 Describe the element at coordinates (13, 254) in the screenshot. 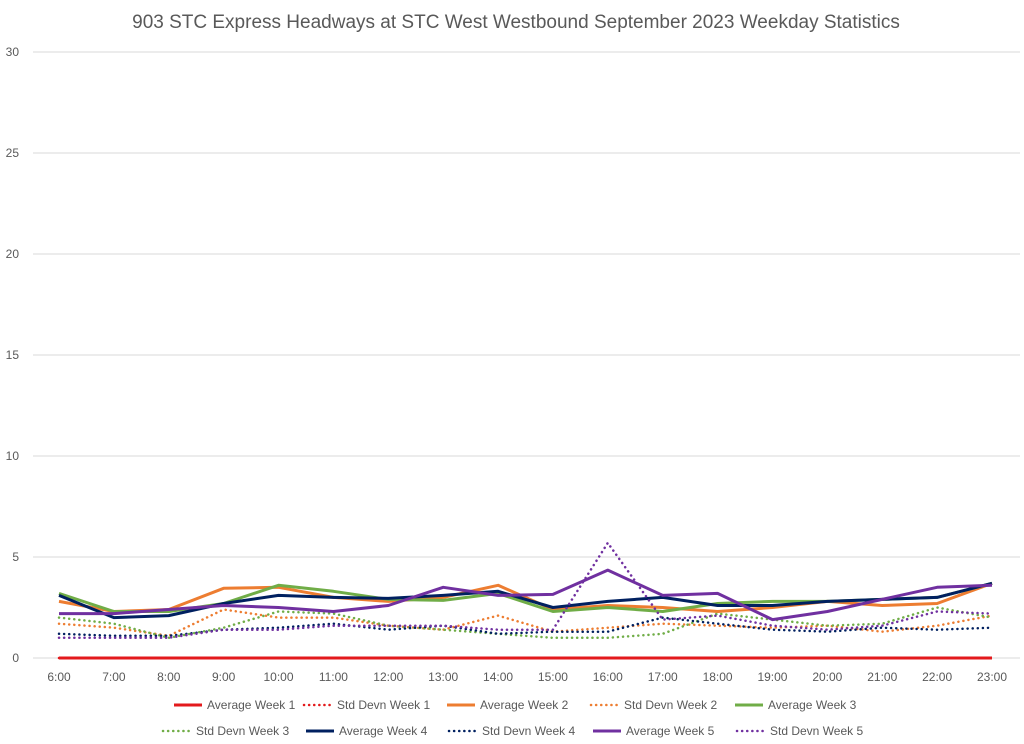

I see `y-tick-label: 20` at that location.